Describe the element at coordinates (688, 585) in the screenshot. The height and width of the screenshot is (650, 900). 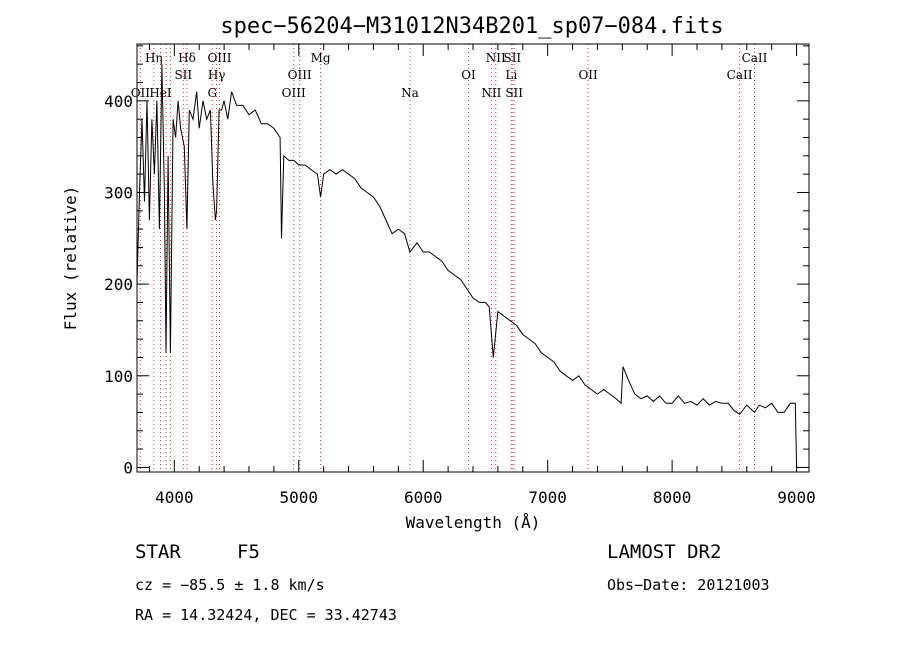
I see `observation-date: Obs−Date: 20121003` at that location.